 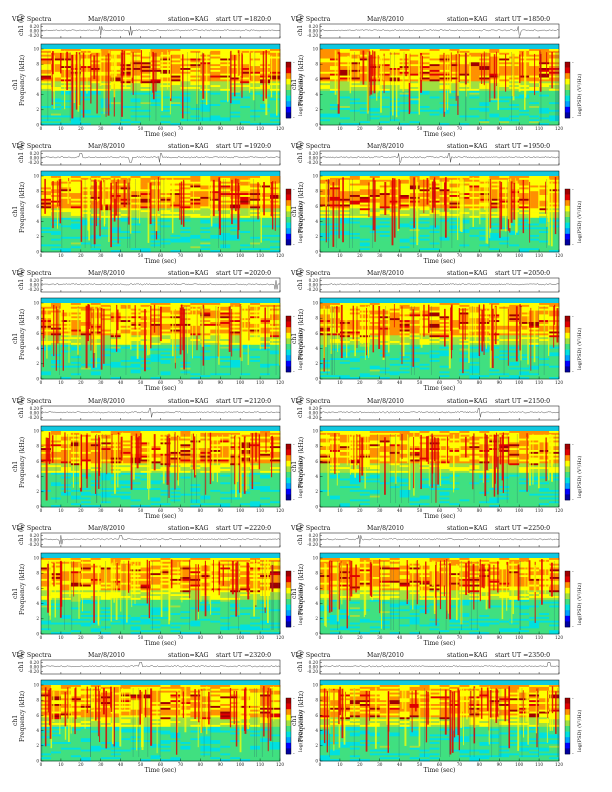 What do you see at coordinates (328, 213) in the screenshot?
I see `spike-line` at bounding box center [328, 213].